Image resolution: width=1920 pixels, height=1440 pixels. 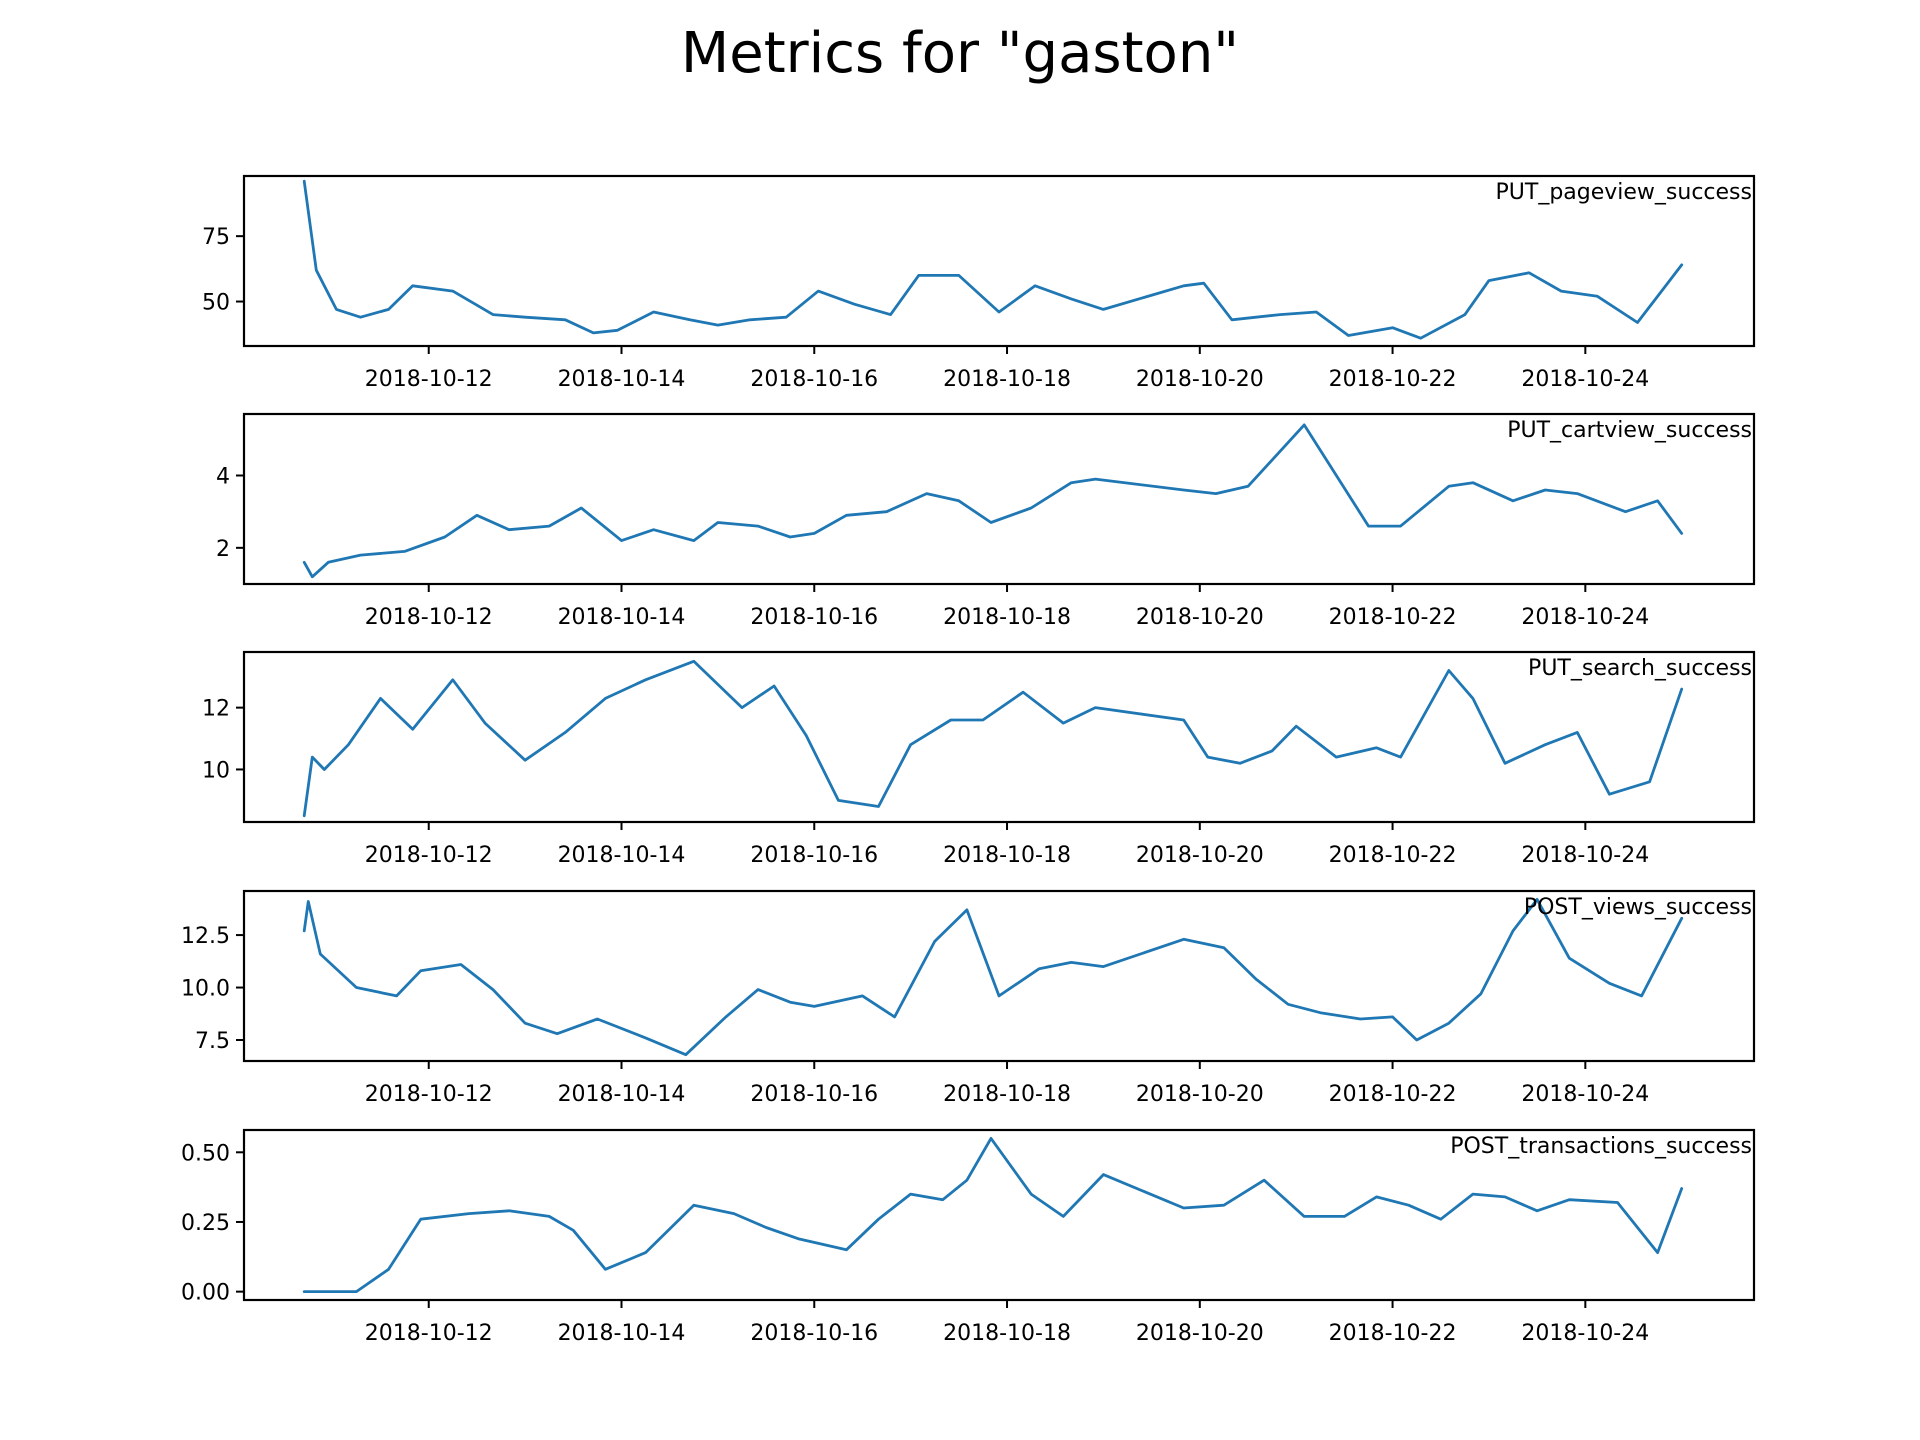 I want to click on series-line-POST_transactions_success, so click(x=993, y=1215).